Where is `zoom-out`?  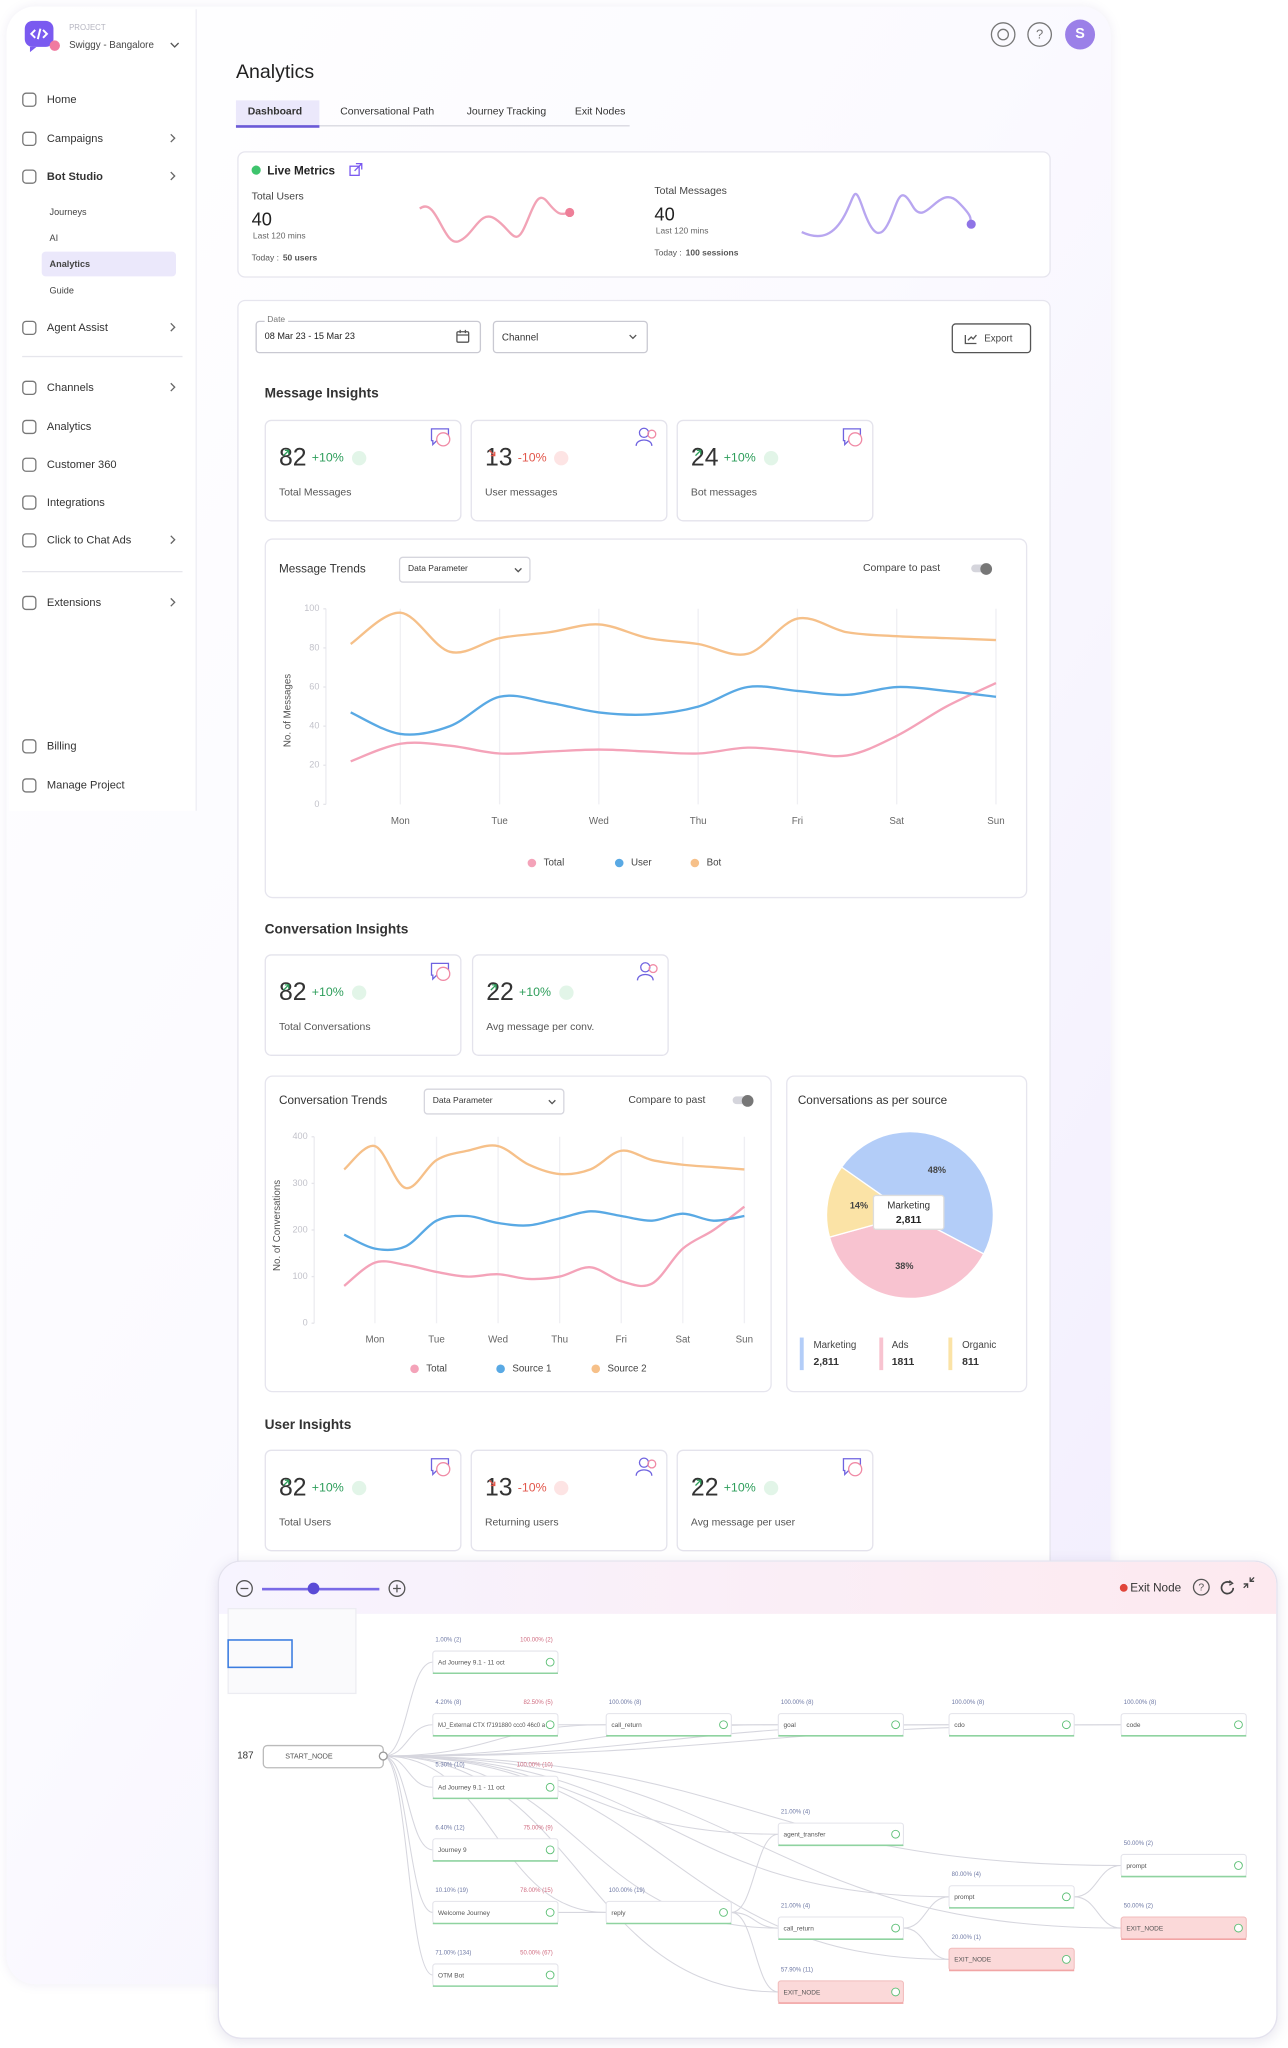 zoom-out is located at coordinates (244, 1588).